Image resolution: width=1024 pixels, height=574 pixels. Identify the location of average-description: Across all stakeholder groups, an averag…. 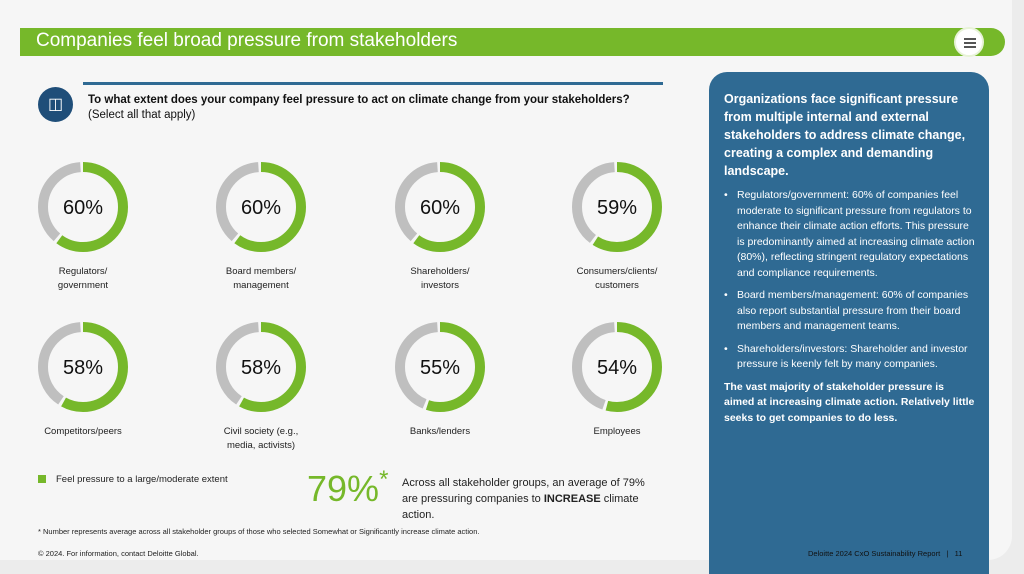
(532, 499).